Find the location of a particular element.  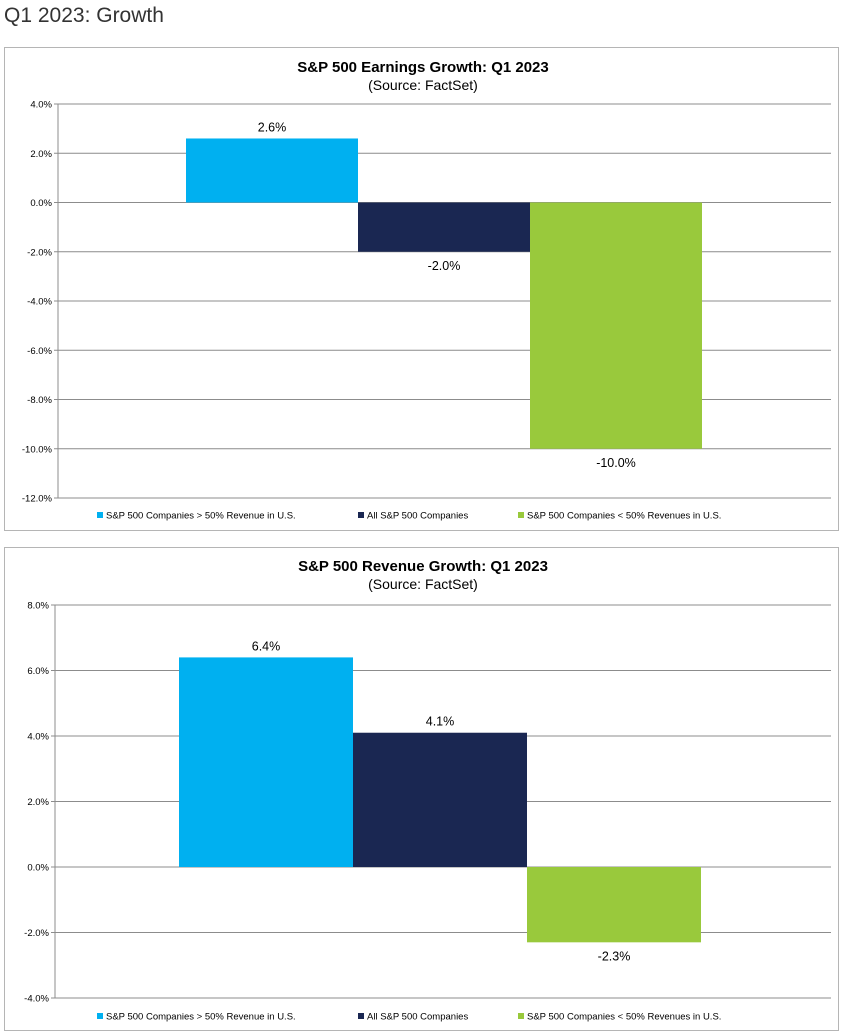

chart-2-ytick-label: 0.0% is located at coordinates (38, 868).